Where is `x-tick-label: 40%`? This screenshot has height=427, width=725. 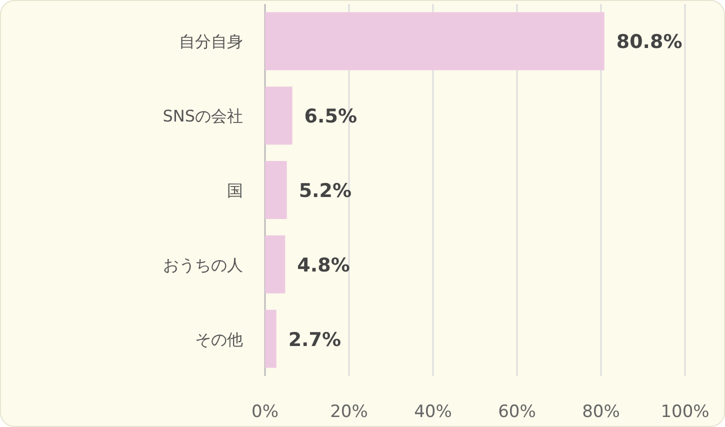 x-tick-label: 40% is located at coordinates (433, 412).